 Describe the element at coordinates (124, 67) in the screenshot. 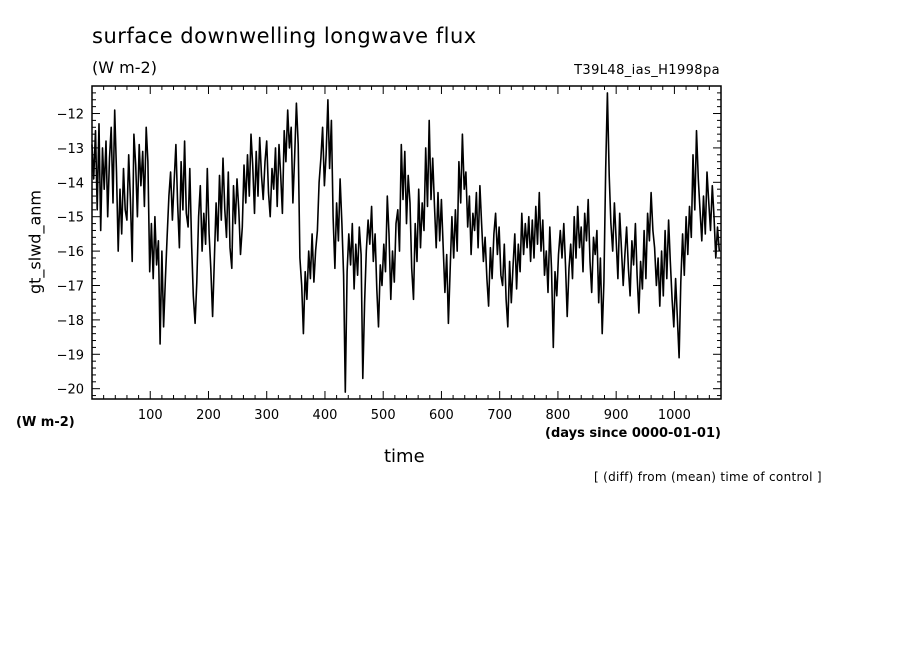

I see `chart-subtitle-units: (W m-2)` at that location.